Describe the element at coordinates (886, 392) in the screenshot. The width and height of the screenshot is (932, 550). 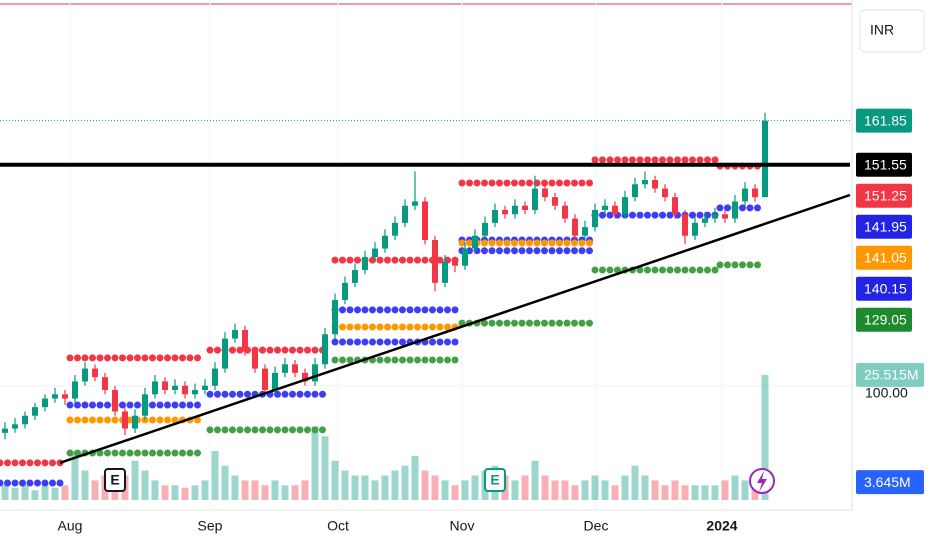
I see `y-tick-label: 100.00` at that location.